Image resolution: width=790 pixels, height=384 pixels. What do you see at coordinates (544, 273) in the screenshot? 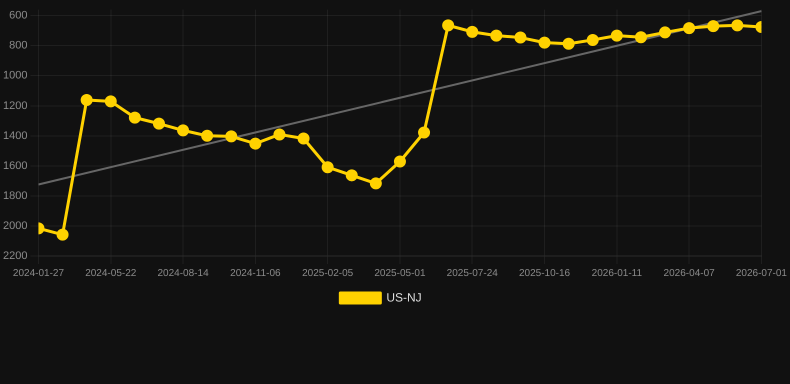
I see `x-tick-label: 2025-10-16` at bounding box center [544, 273].